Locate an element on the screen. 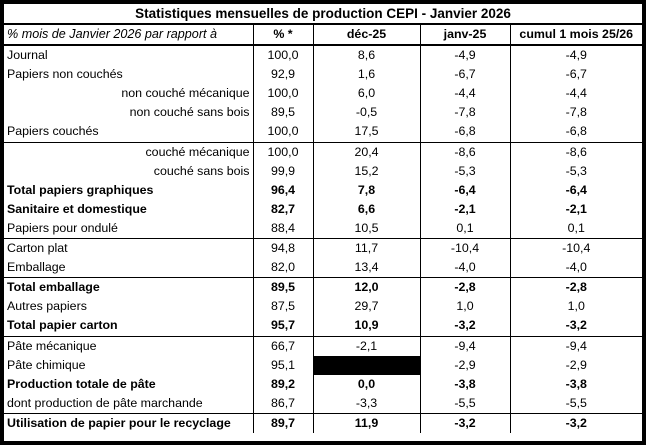 The width and height of the screenshot is (646, 445). row-label: couché mécanique is located at coordinates (129, 151).